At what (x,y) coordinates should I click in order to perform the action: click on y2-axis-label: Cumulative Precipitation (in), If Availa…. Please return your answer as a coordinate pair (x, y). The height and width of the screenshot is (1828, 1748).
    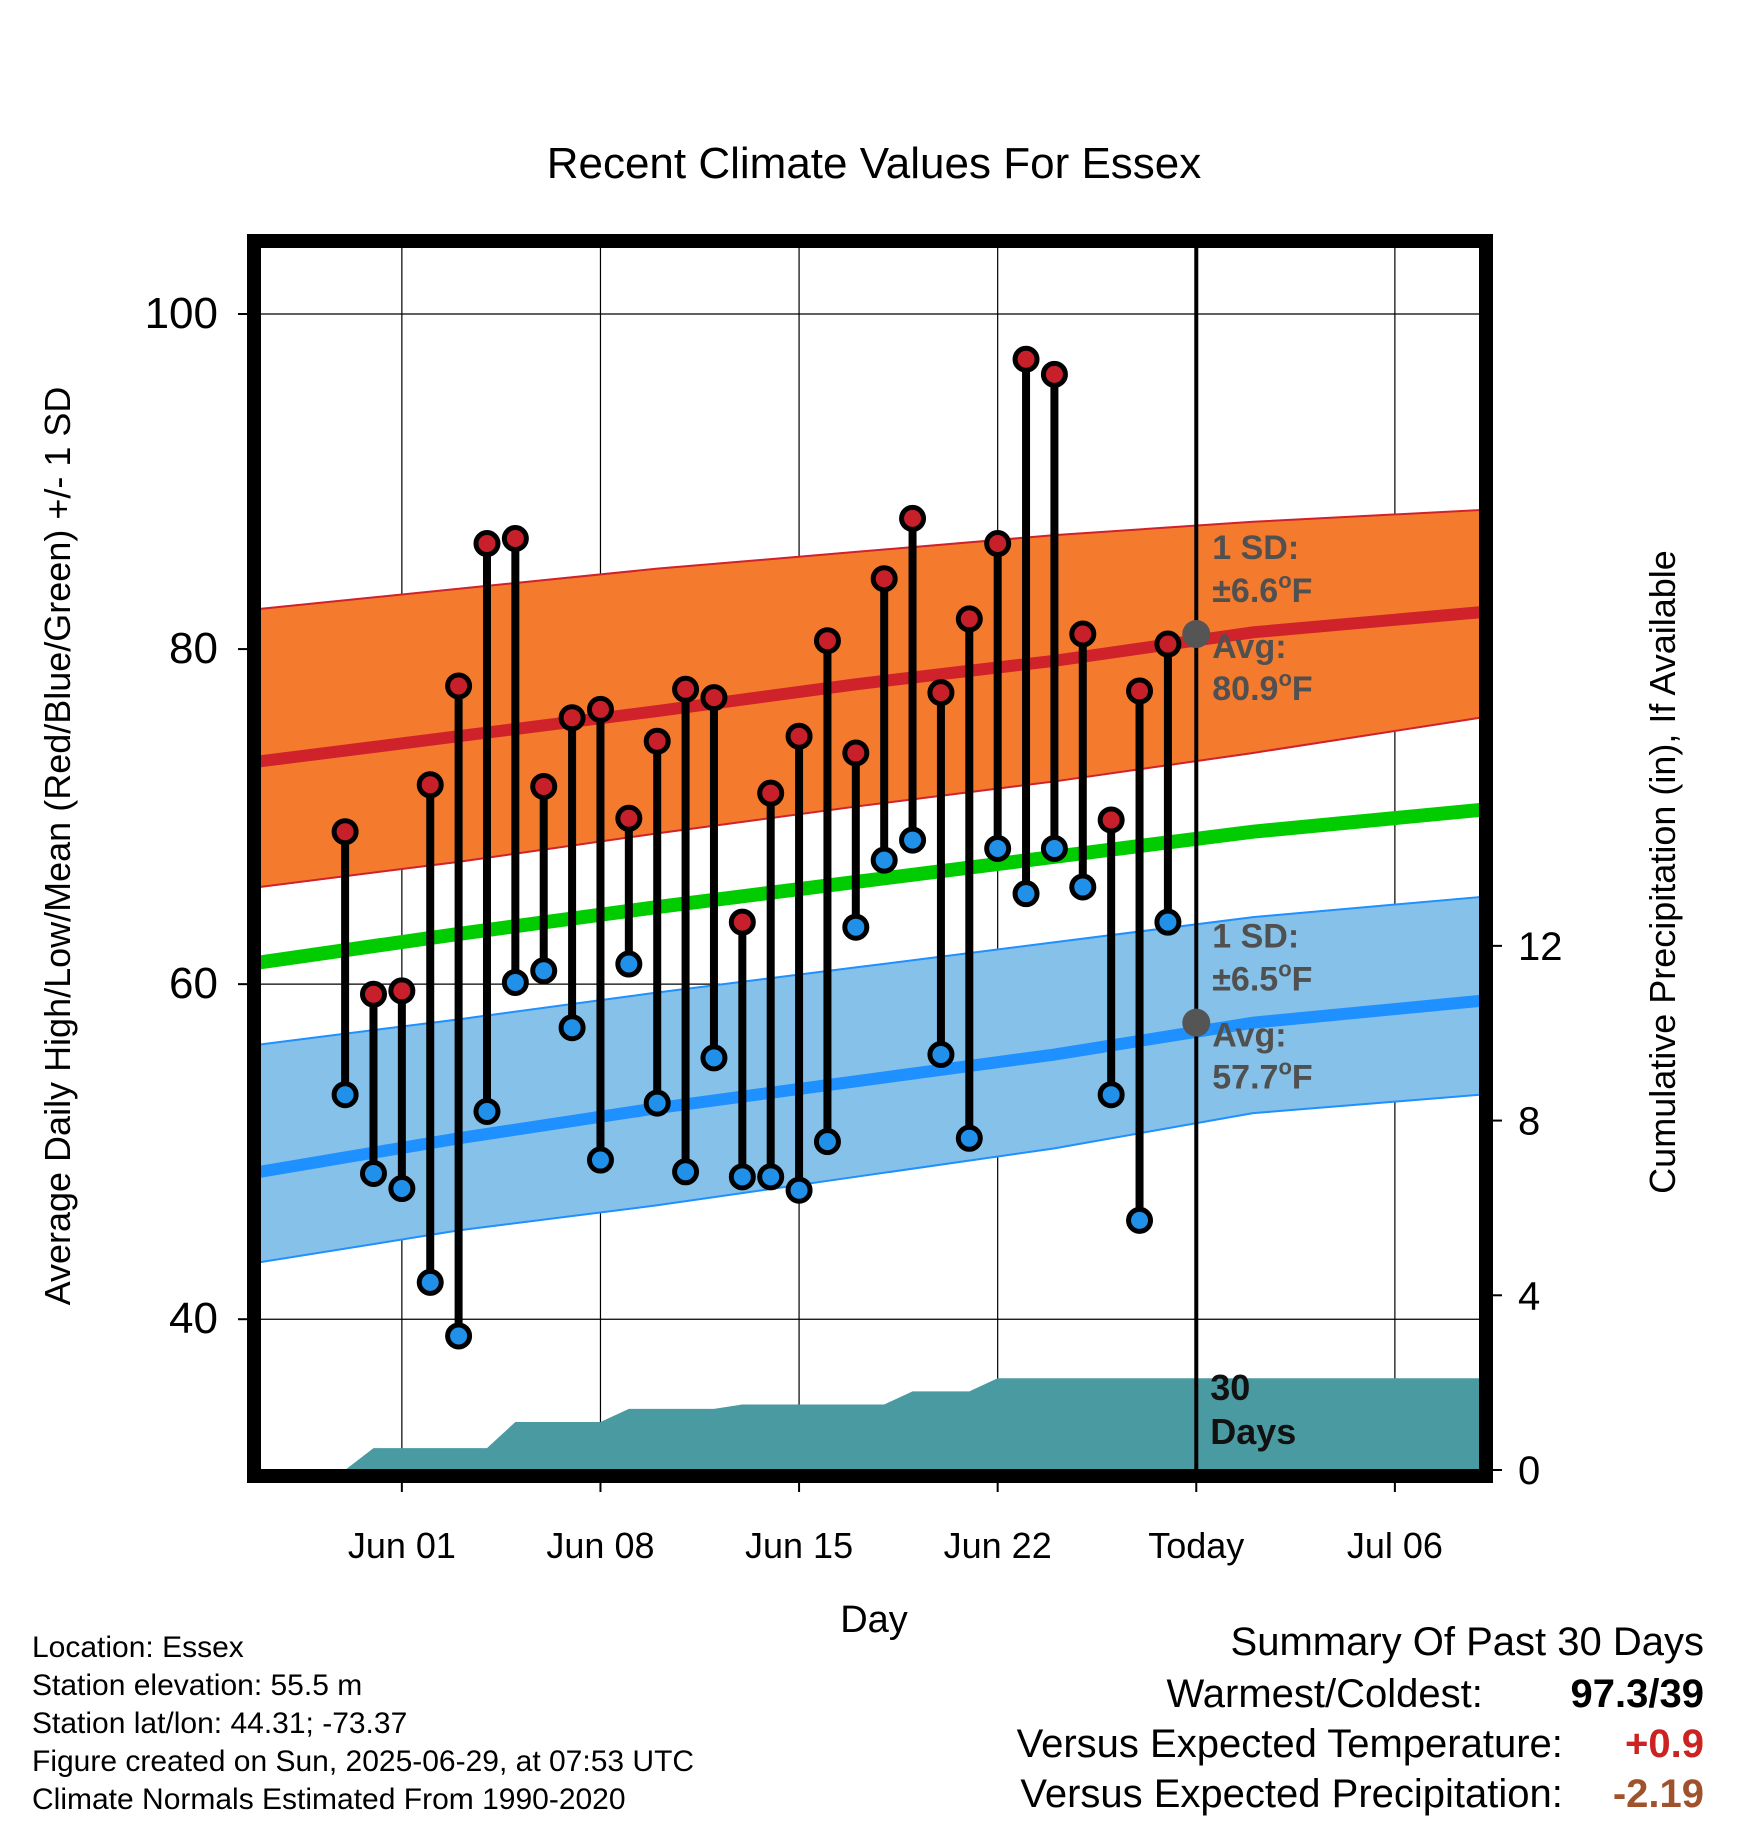
    Looking at the image, I should click on (1662, 872).